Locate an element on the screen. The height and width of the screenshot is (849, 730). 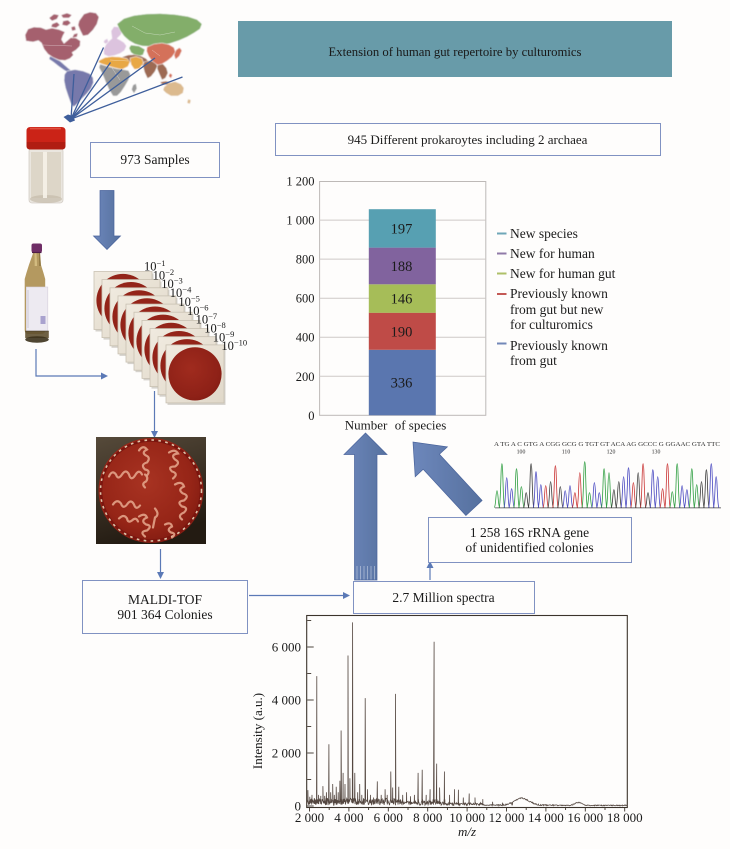
svg-text: 8 000 is located at coordinates (427, 817).